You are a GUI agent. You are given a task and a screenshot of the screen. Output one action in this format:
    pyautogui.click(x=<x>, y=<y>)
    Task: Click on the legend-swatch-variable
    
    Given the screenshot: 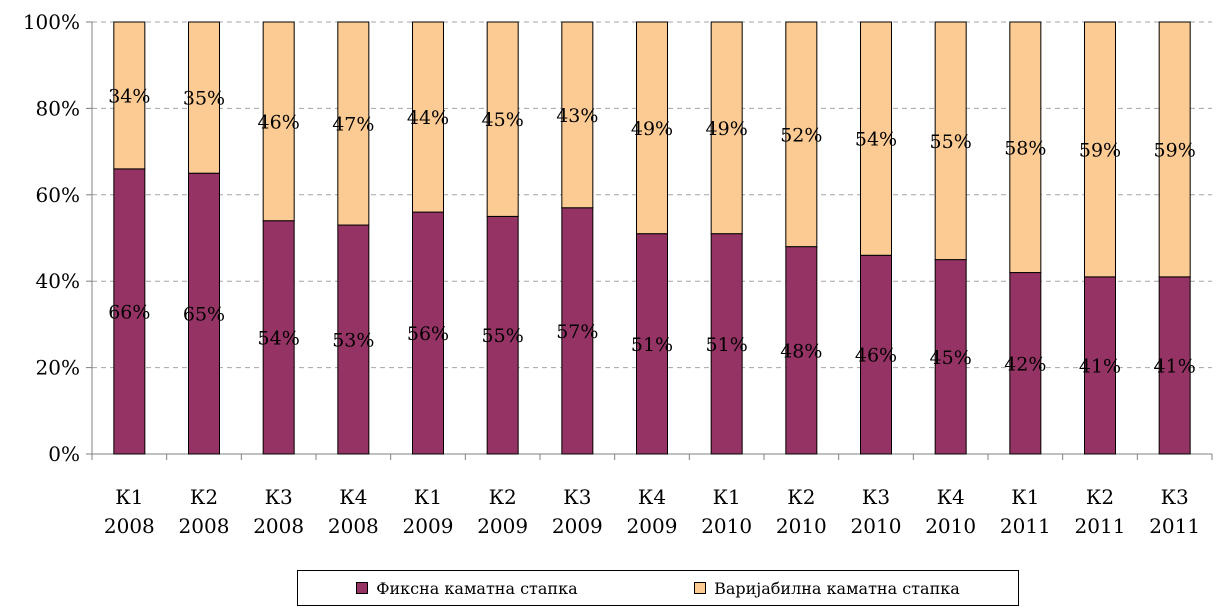 What is the action you would take?
    pyautogui.click(x=700, y=588)
    